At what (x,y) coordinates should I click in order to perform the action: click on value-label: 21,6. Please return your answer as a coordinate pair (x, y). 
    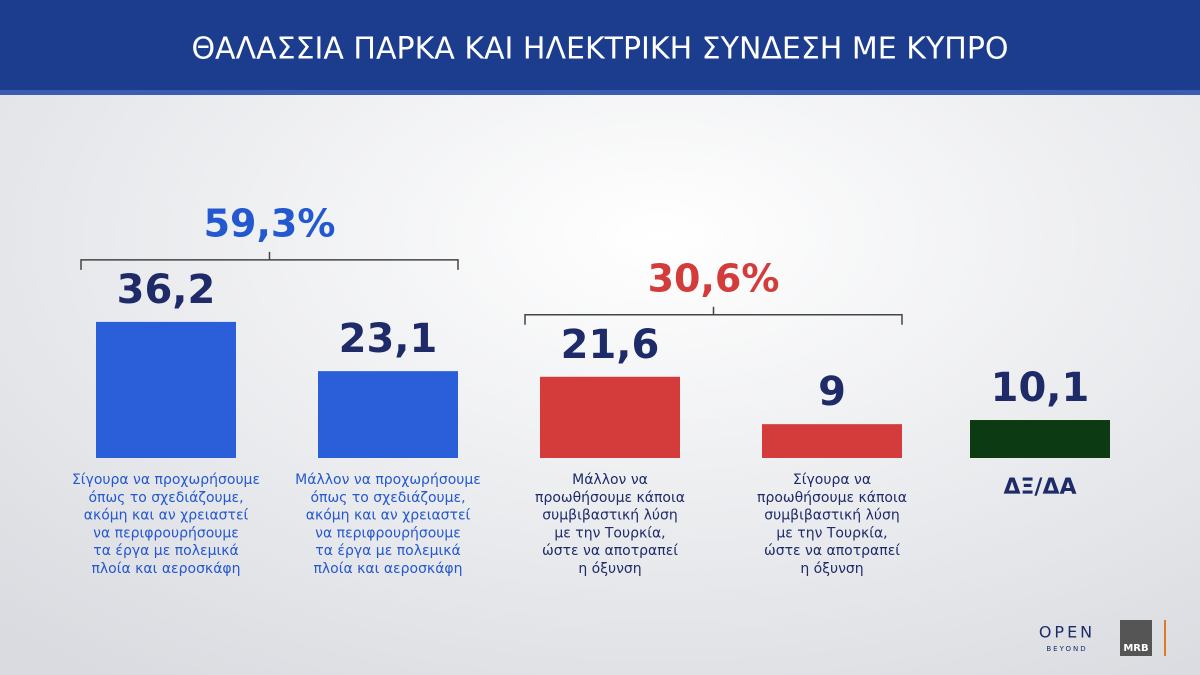
    Looking at the image, I should click on (610, 345).